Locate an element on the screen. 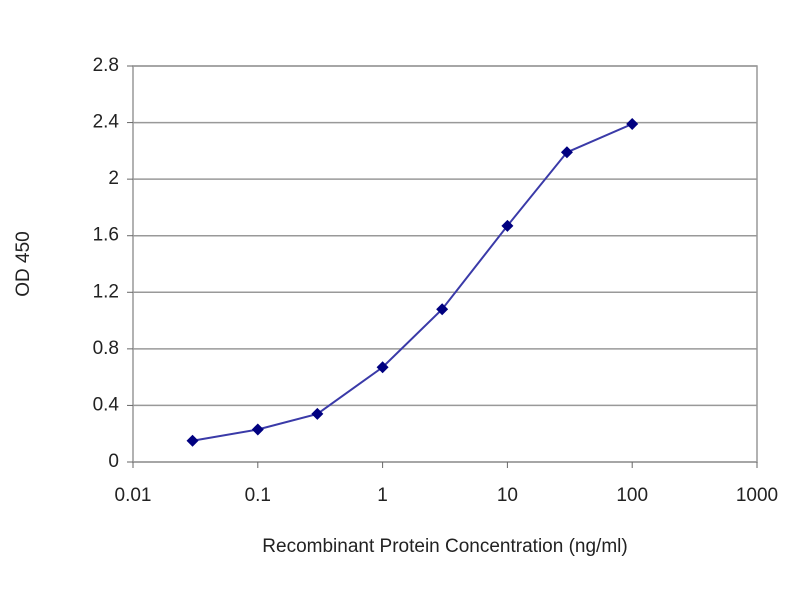 This screenshot has height=600, width=800. x-tick-label: 100 is located at coordinates (632, 495).